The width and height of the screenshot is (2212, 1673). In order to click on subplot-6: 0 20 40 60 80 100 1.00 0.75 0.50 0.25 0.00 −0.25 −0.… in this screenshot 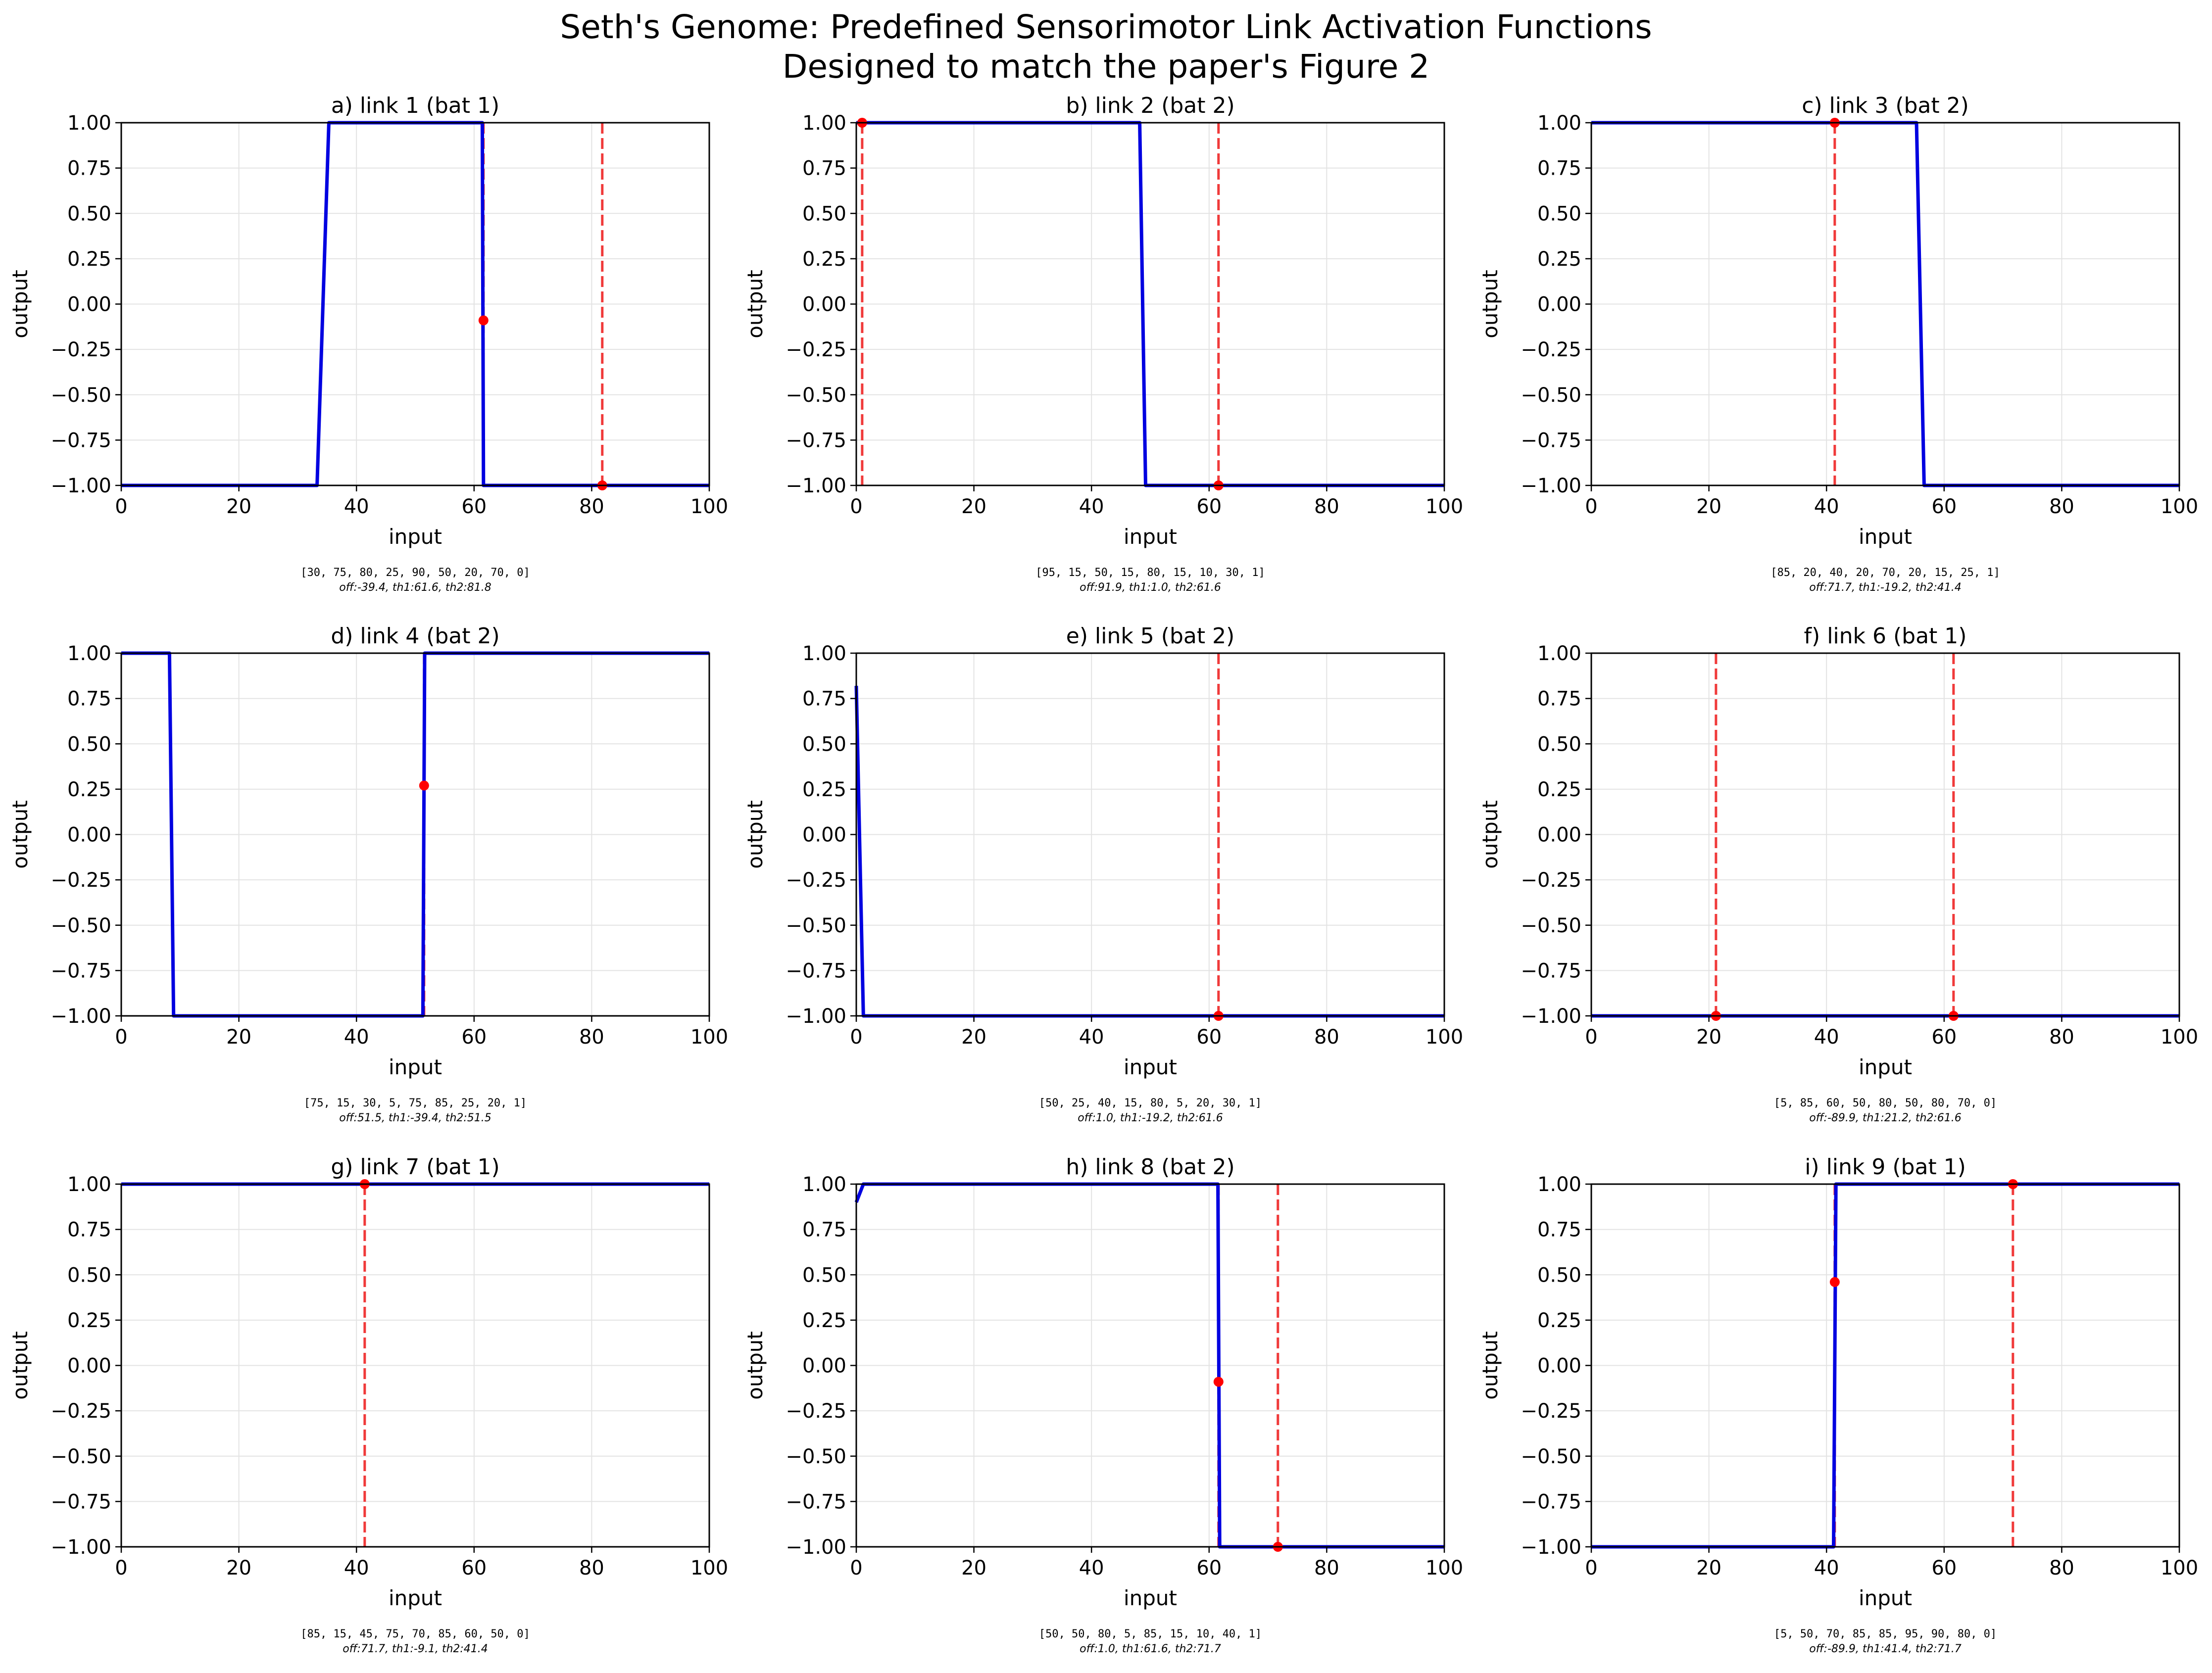, I will do `click(1838, 851)`.